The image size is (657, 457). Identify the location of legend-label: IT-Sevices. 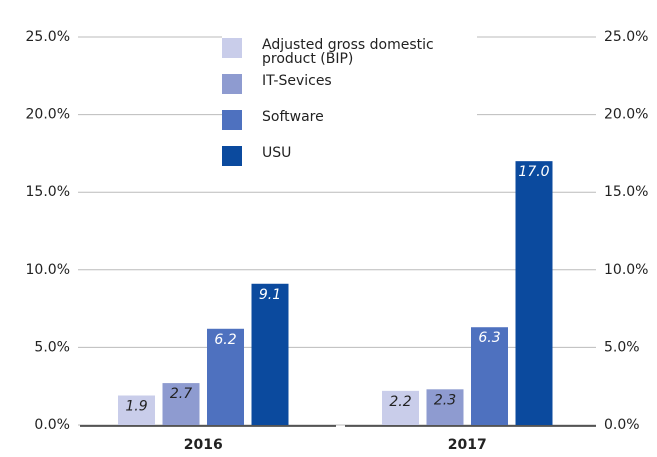
(297, 81).